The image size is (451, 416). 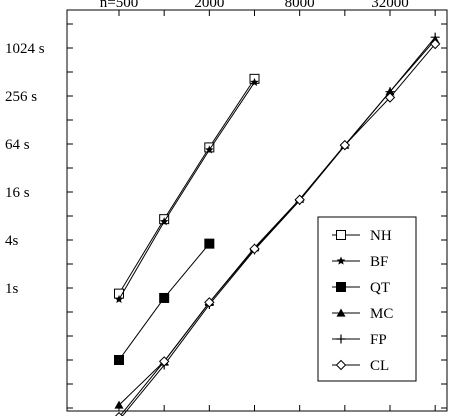 I want to click on legend-item-mc: MC, so click(x=362, y=314).